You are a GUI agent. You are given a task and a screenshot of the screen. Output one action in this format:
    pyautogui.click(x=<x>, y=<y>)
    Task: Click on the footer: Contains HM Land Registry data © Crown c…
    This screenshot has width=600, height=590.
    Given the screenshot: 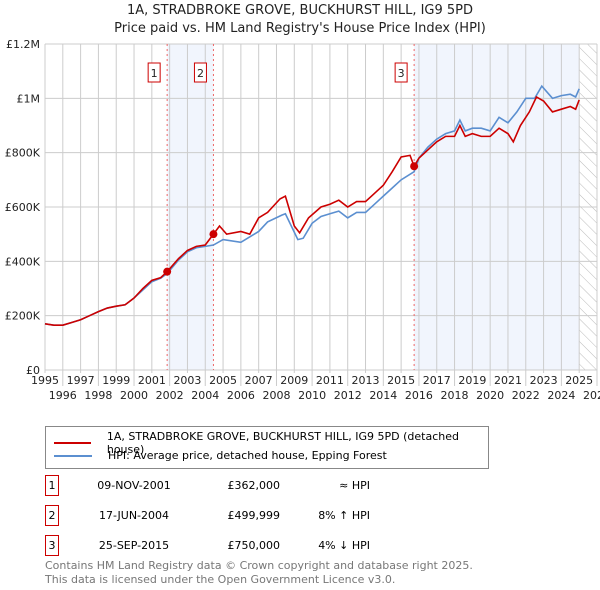 What is the action you would take?
    pyautogui.click(x=259, y=573)
    